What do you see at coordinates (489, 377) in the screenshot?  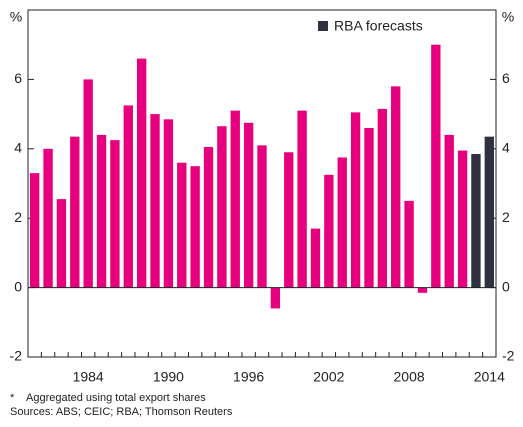 I see `x-tick-label: 2014` at bounding box center [489, 377].